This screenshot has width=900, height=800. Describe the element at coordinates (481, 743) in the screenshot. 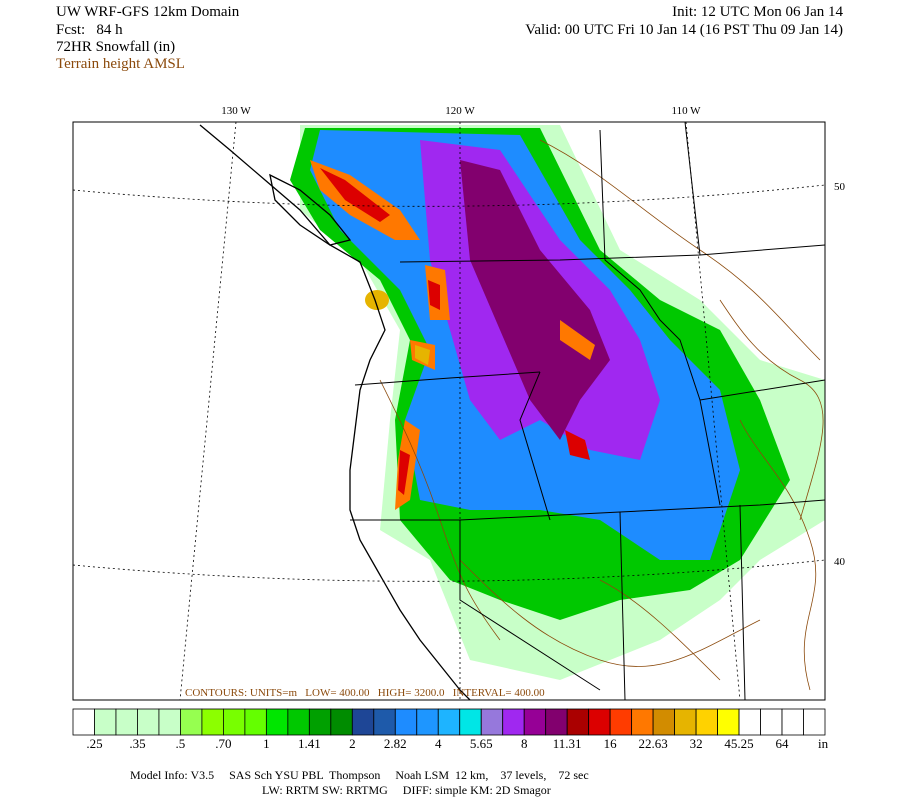

I see `colorbar-label: 5.65` at that location.